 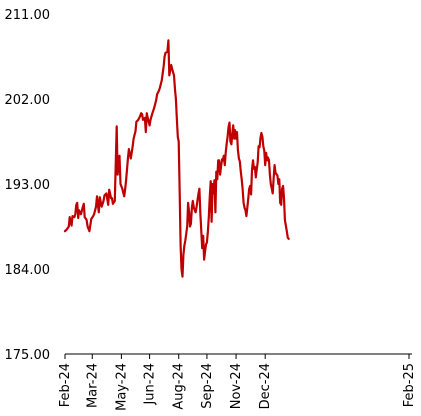 I want to click on y-axis-labels: 175.00 184.00 193.00 202.00 211.00, so click(x=28, y=185).